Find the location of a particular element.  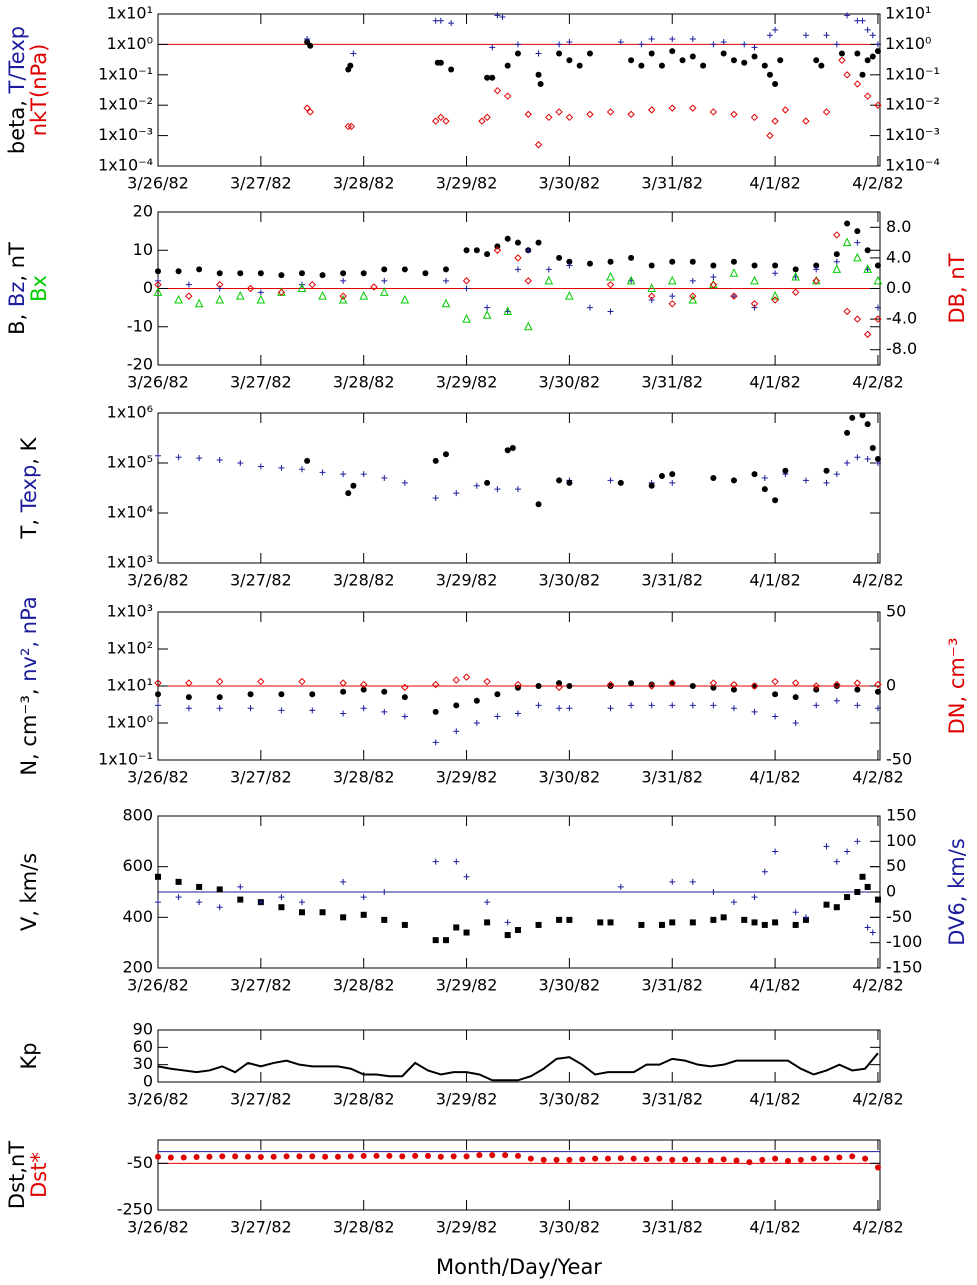

x-tick-label: 3/31/82 is located at coordinates (672, 1227).